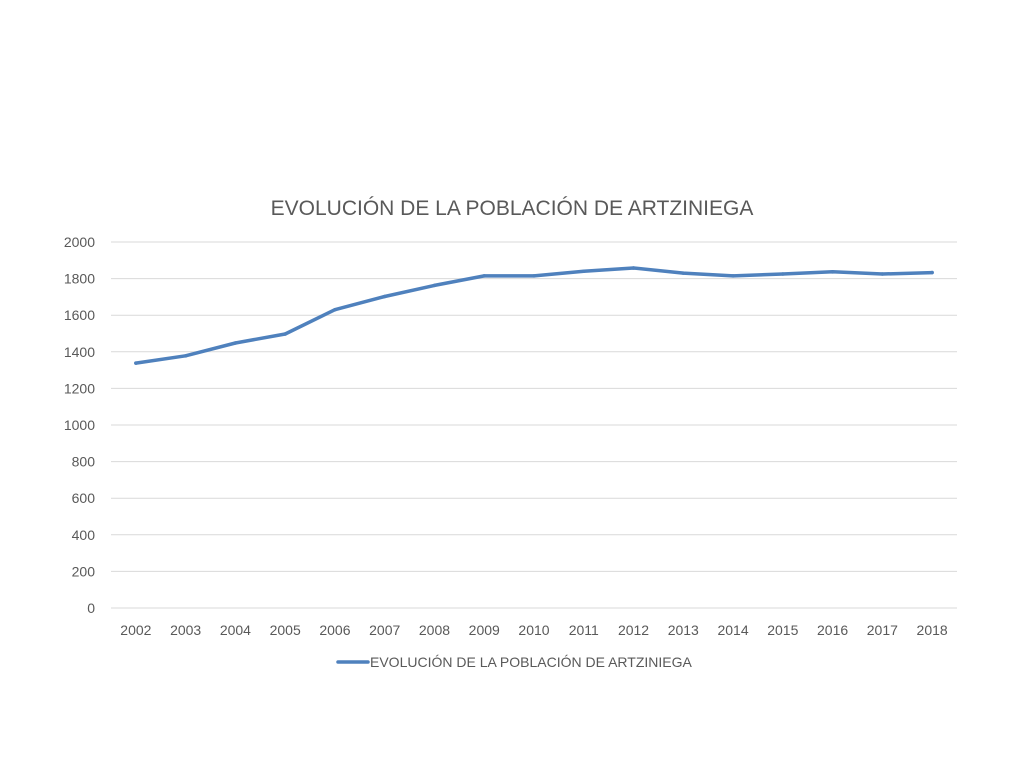  I want to click on x-tick-label: 2013, so click(683, 630).